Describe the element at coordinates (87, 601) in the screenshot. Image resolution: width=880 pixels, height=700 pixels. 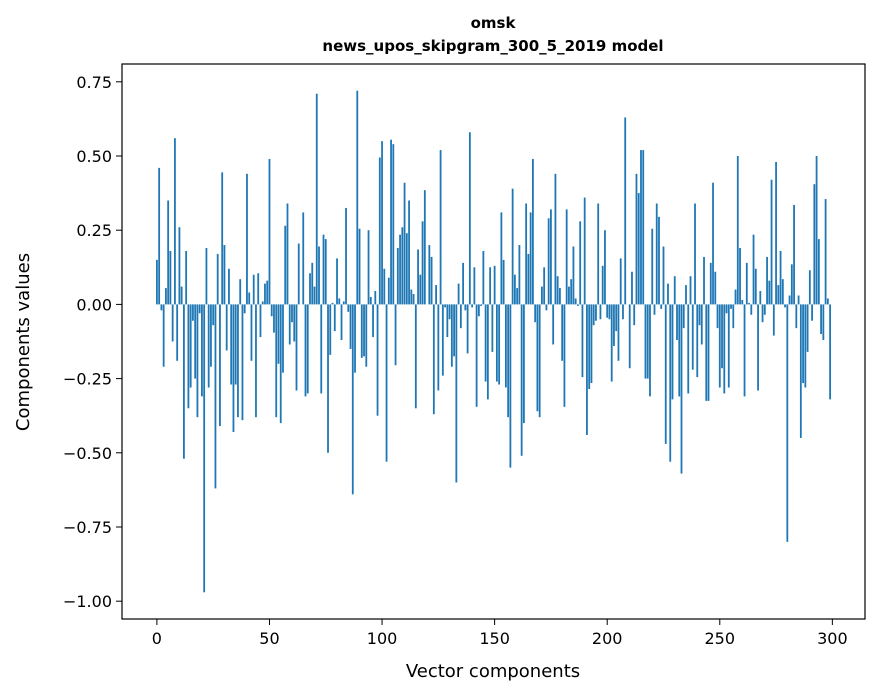
I see `y-tick-label: −1.00` at that location.